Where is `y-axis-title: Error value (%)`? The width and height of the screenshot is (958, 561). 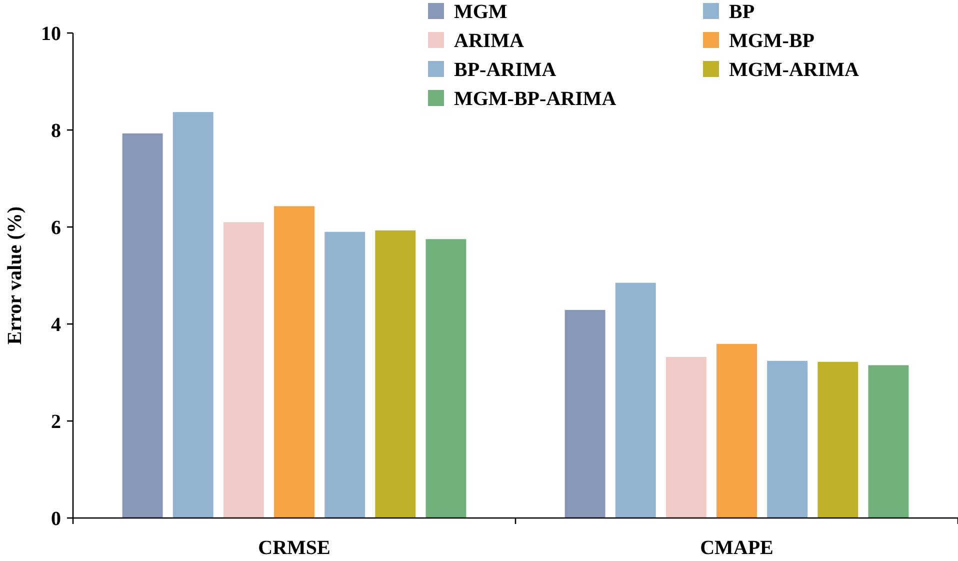
y-axis-title: Error value (%) is located at coordinates (15, 275).